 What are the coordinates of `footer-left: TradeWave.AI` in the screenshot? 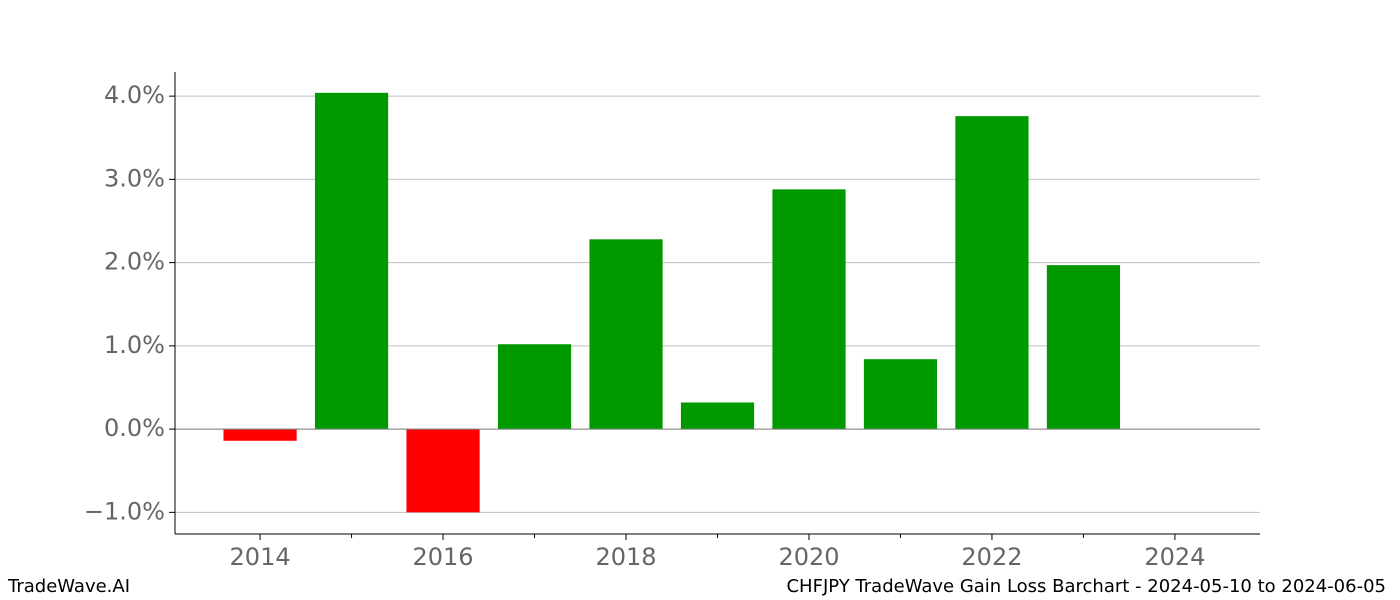 It's located at (68, 586).